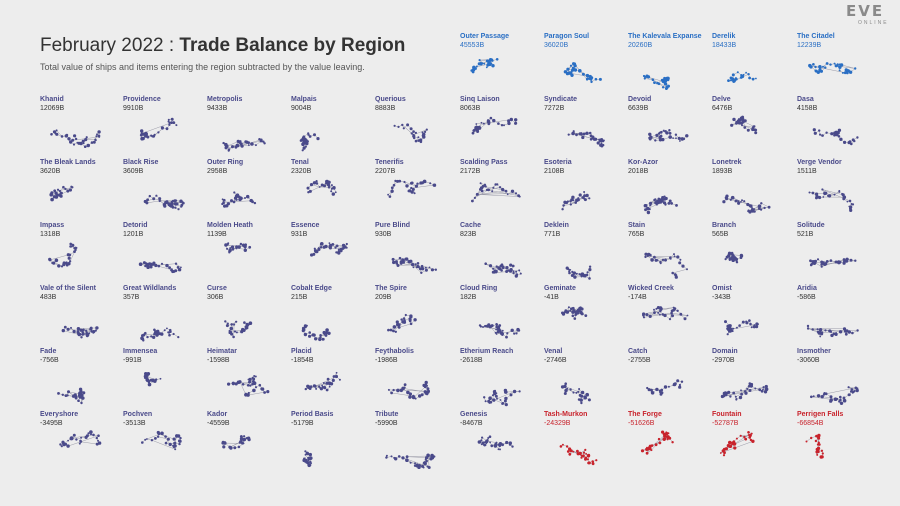 Image resolution: width=900 pixels, height=506 pixels. What do you see at coordinates (500, 64) in the screenshot?
I see `region-cell-outer-passage: Outer Passage 45553B` at bounding box center [500, 64].